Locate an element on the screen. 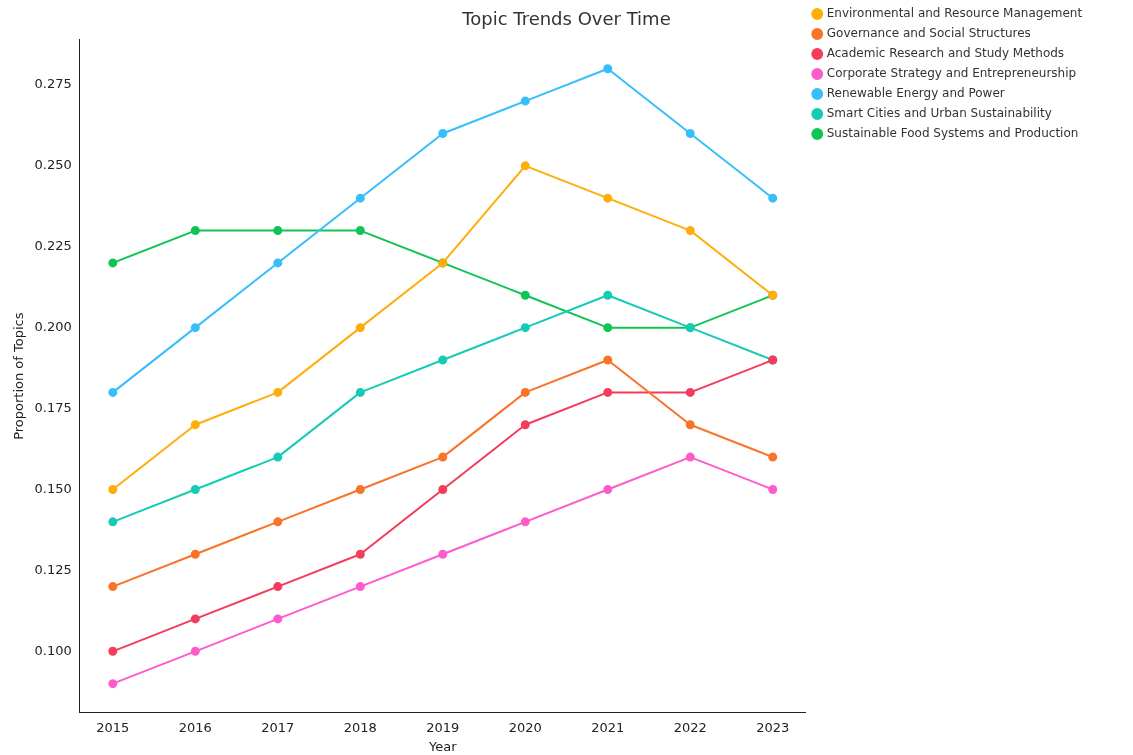  y-tick-label: 0.150 is located at coordinates (53, 488).